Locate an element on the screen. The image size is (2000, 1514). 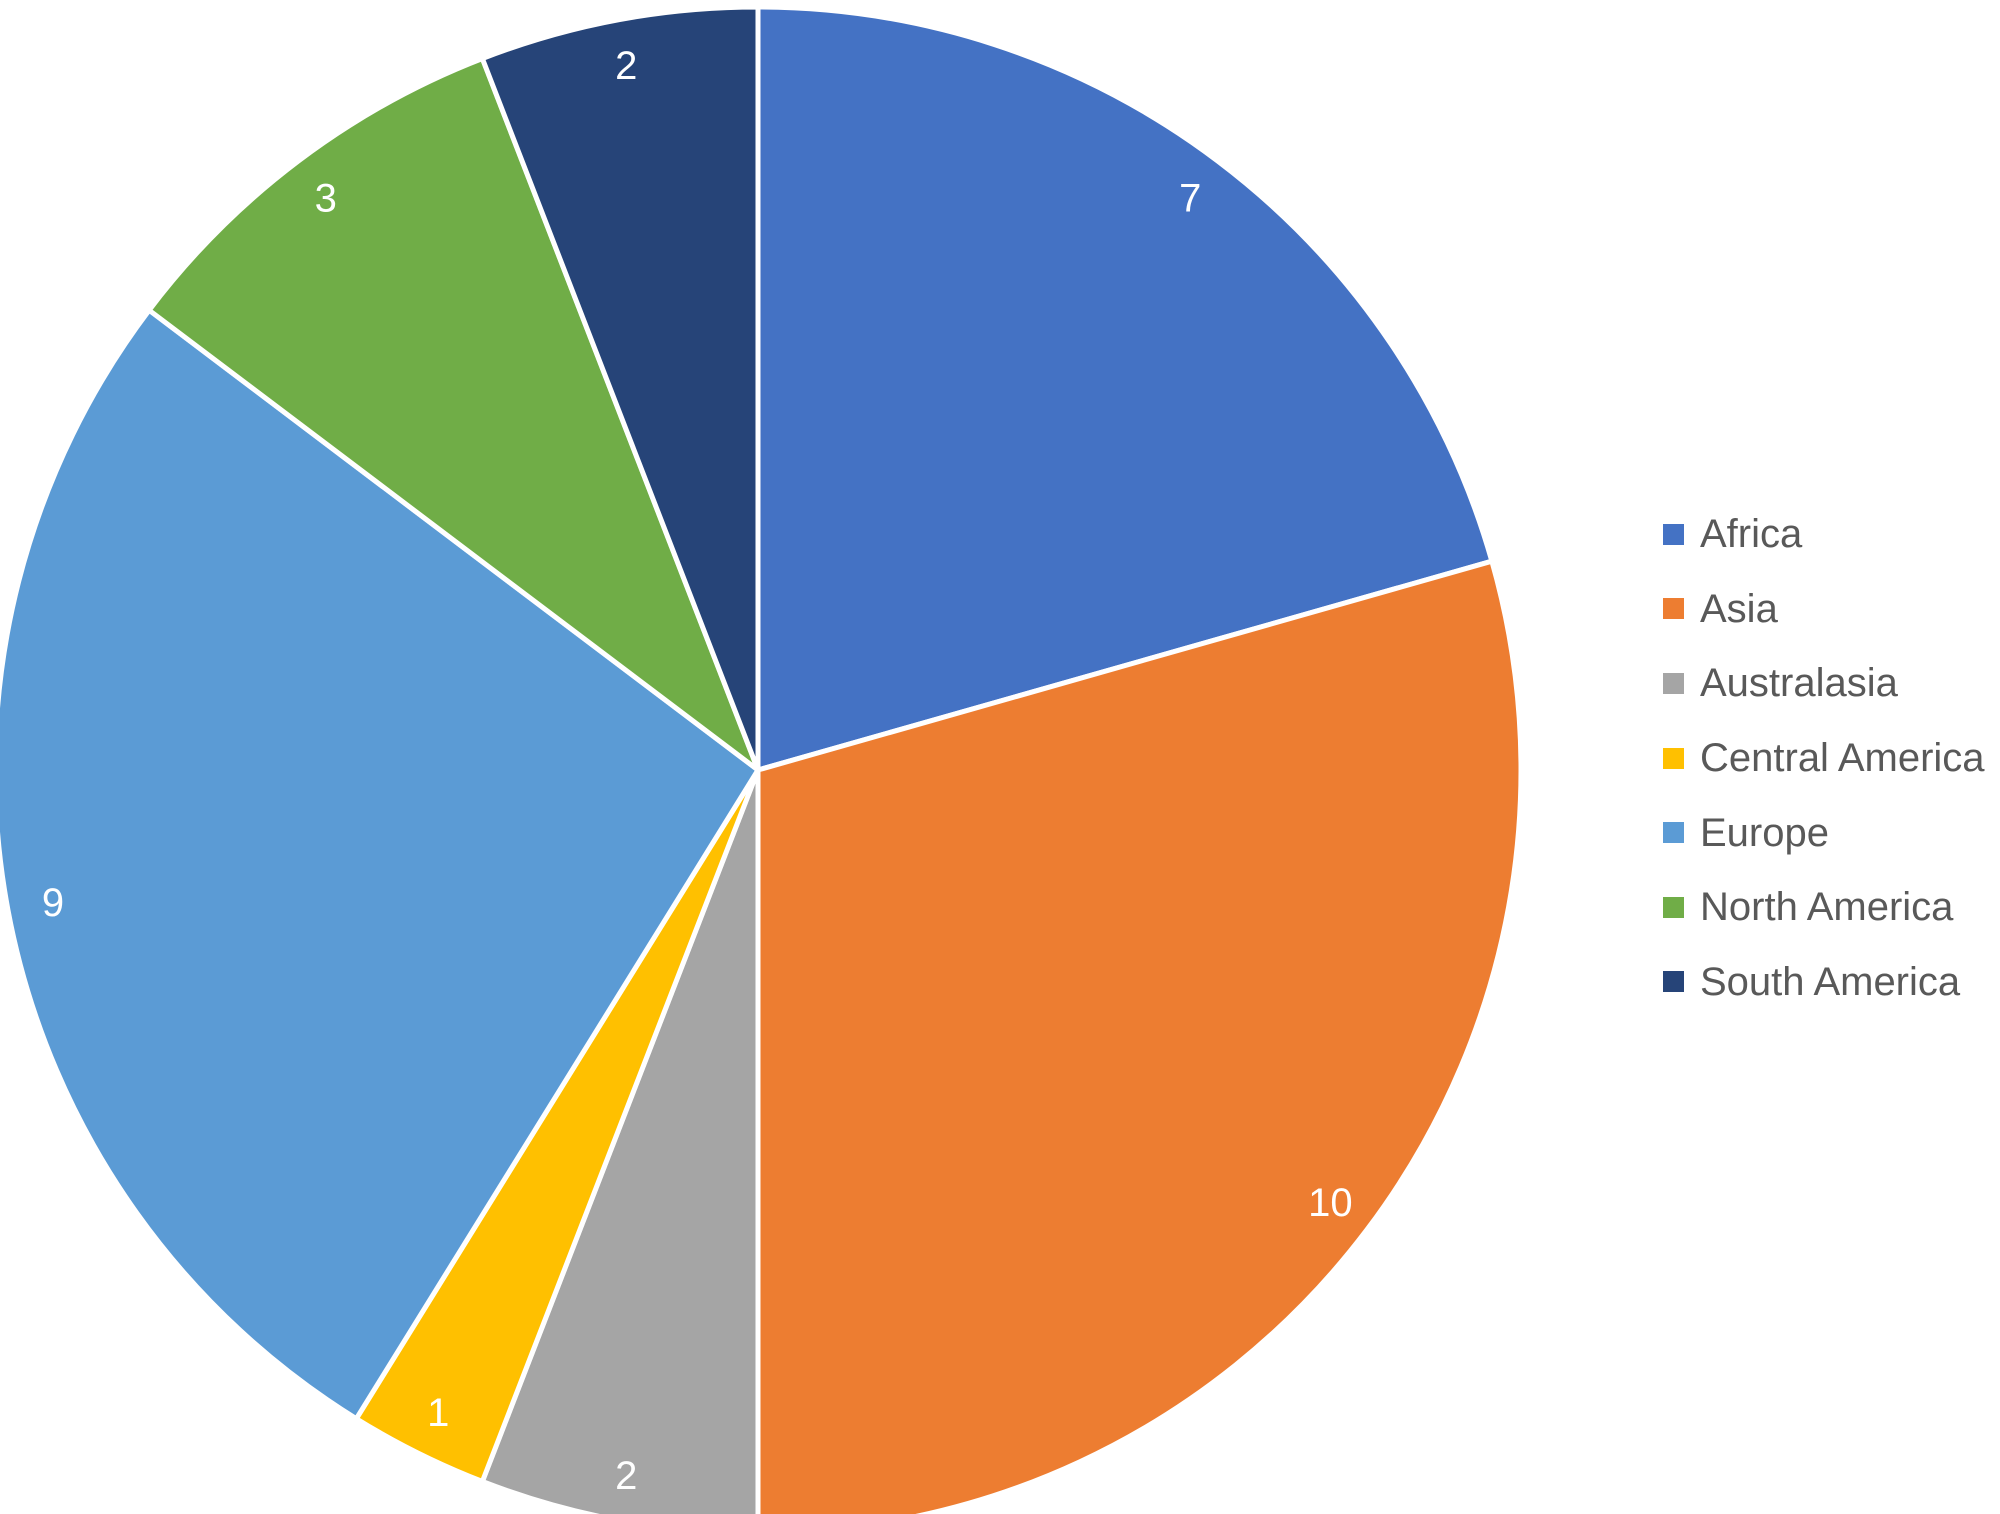
legend-item-australasia: Australasia is located at coordinates (1824, 683).